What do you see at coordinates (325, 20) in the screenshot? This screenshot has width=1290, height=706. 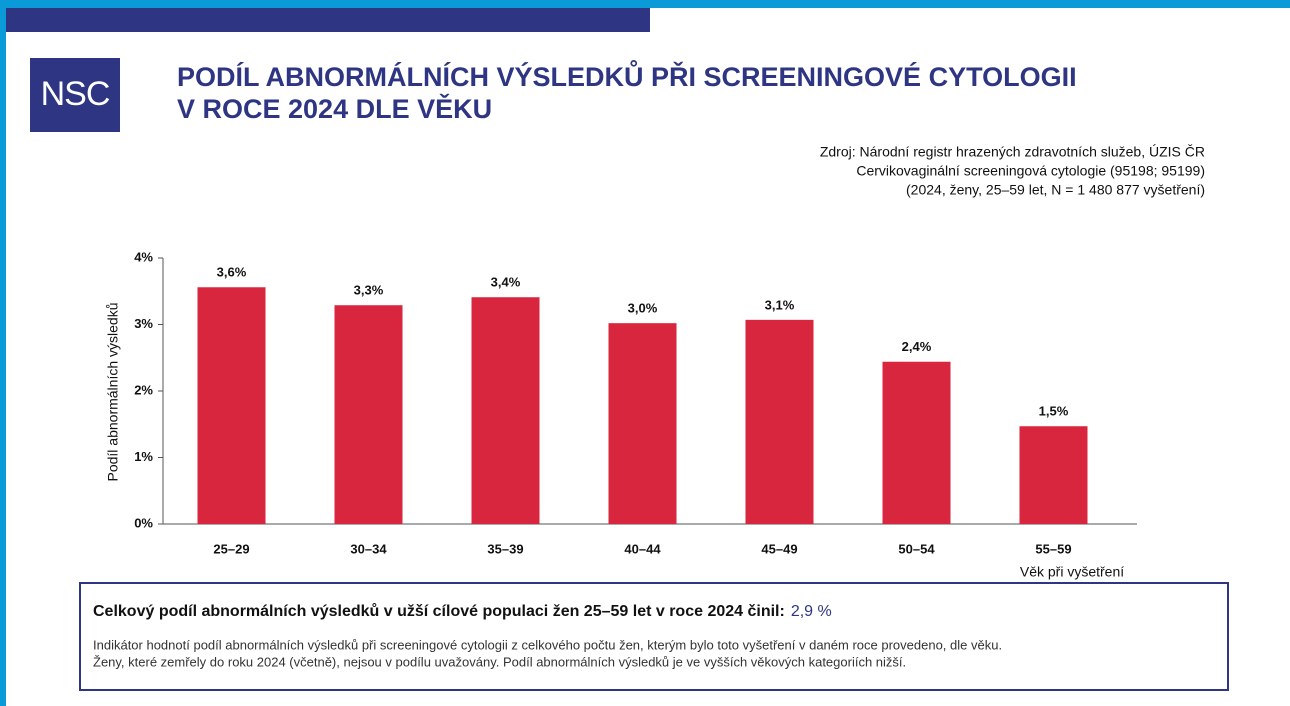 I see `header-bar` at bounding box center [325, 20].